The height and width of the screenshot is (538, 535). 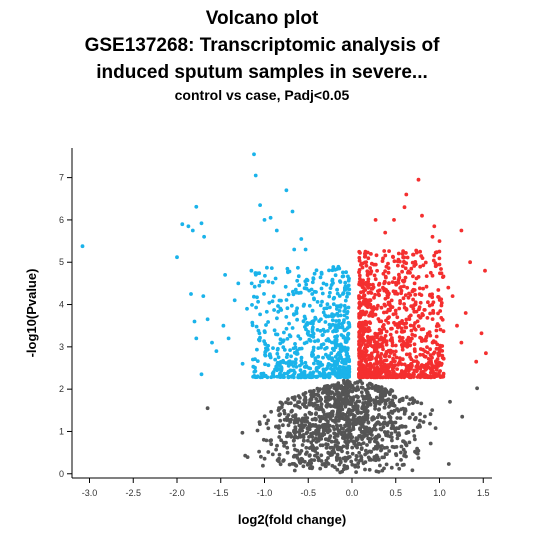 What do you see at coordinates (65, 431) in the screenshot?
I see `y-tick: 1` at bounding box center [65, 431].